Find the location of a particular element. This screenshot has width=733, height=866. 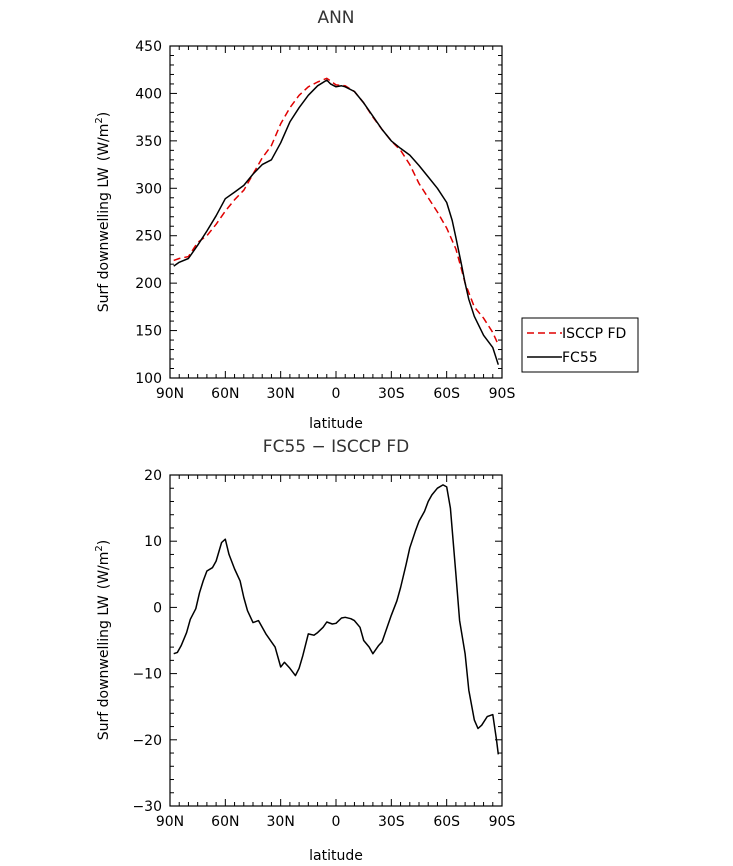

y-tick-label: 450 is located at coordinates (148, 47).